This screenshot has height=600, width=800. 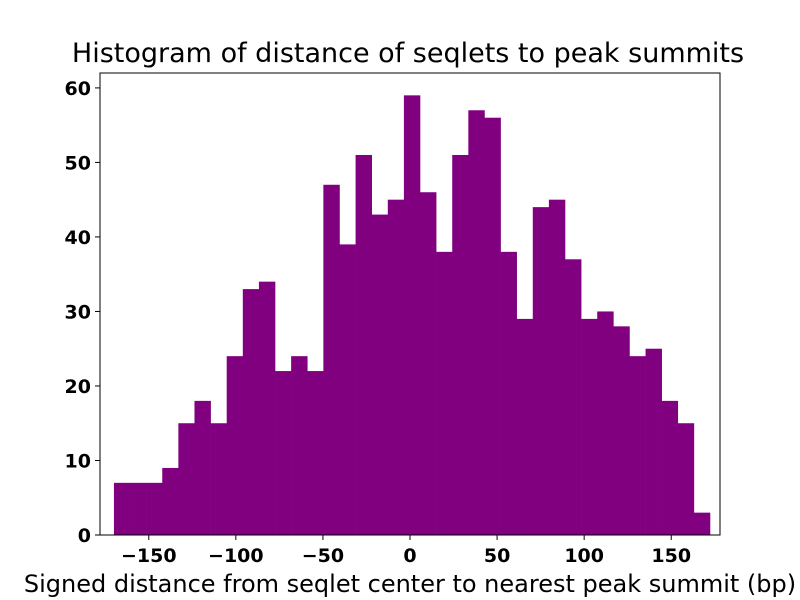 I want to click on y-axis-ticks: 0 10 20 30 40 50 60, so click(x=82, y=312).